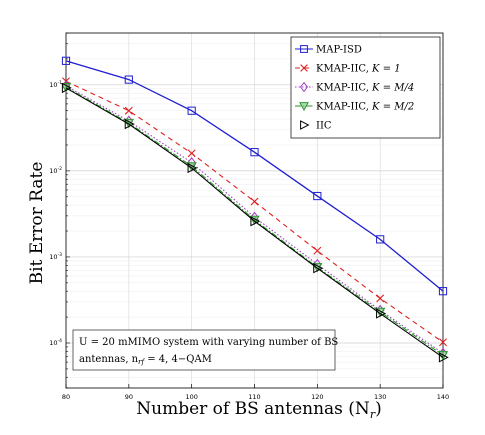  Describe the element at coordinates (386, 69) in the screenshot. I see `legend-label-math: K = 1` at that location.